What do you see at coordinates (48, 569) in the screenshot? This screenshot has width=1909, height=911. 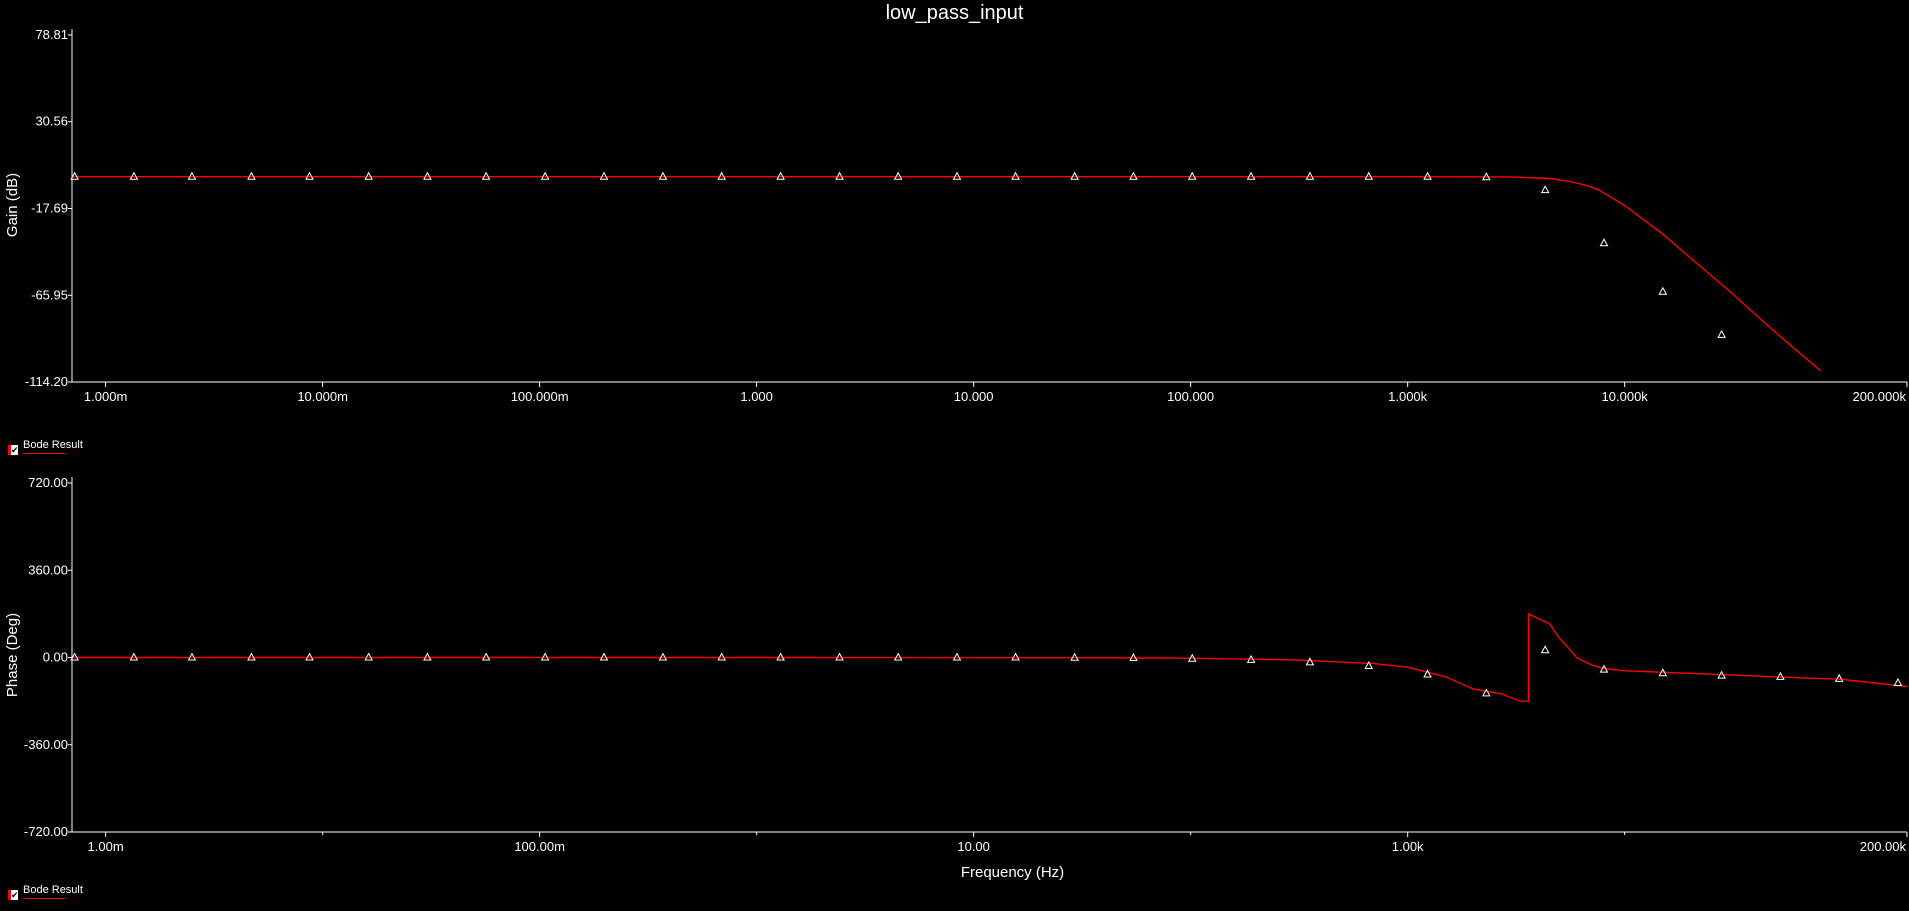 I see `y-tick-label: 360.00` at bounding box center [48, 569].